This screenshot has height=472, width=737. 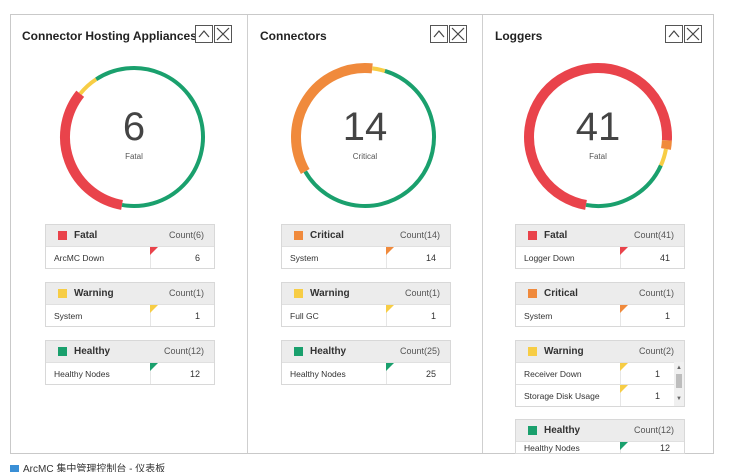 What do you see at coordinates (419, 351) in the screenshot?
I see `group-count: Count(25)` at bounding box center [419, 351].